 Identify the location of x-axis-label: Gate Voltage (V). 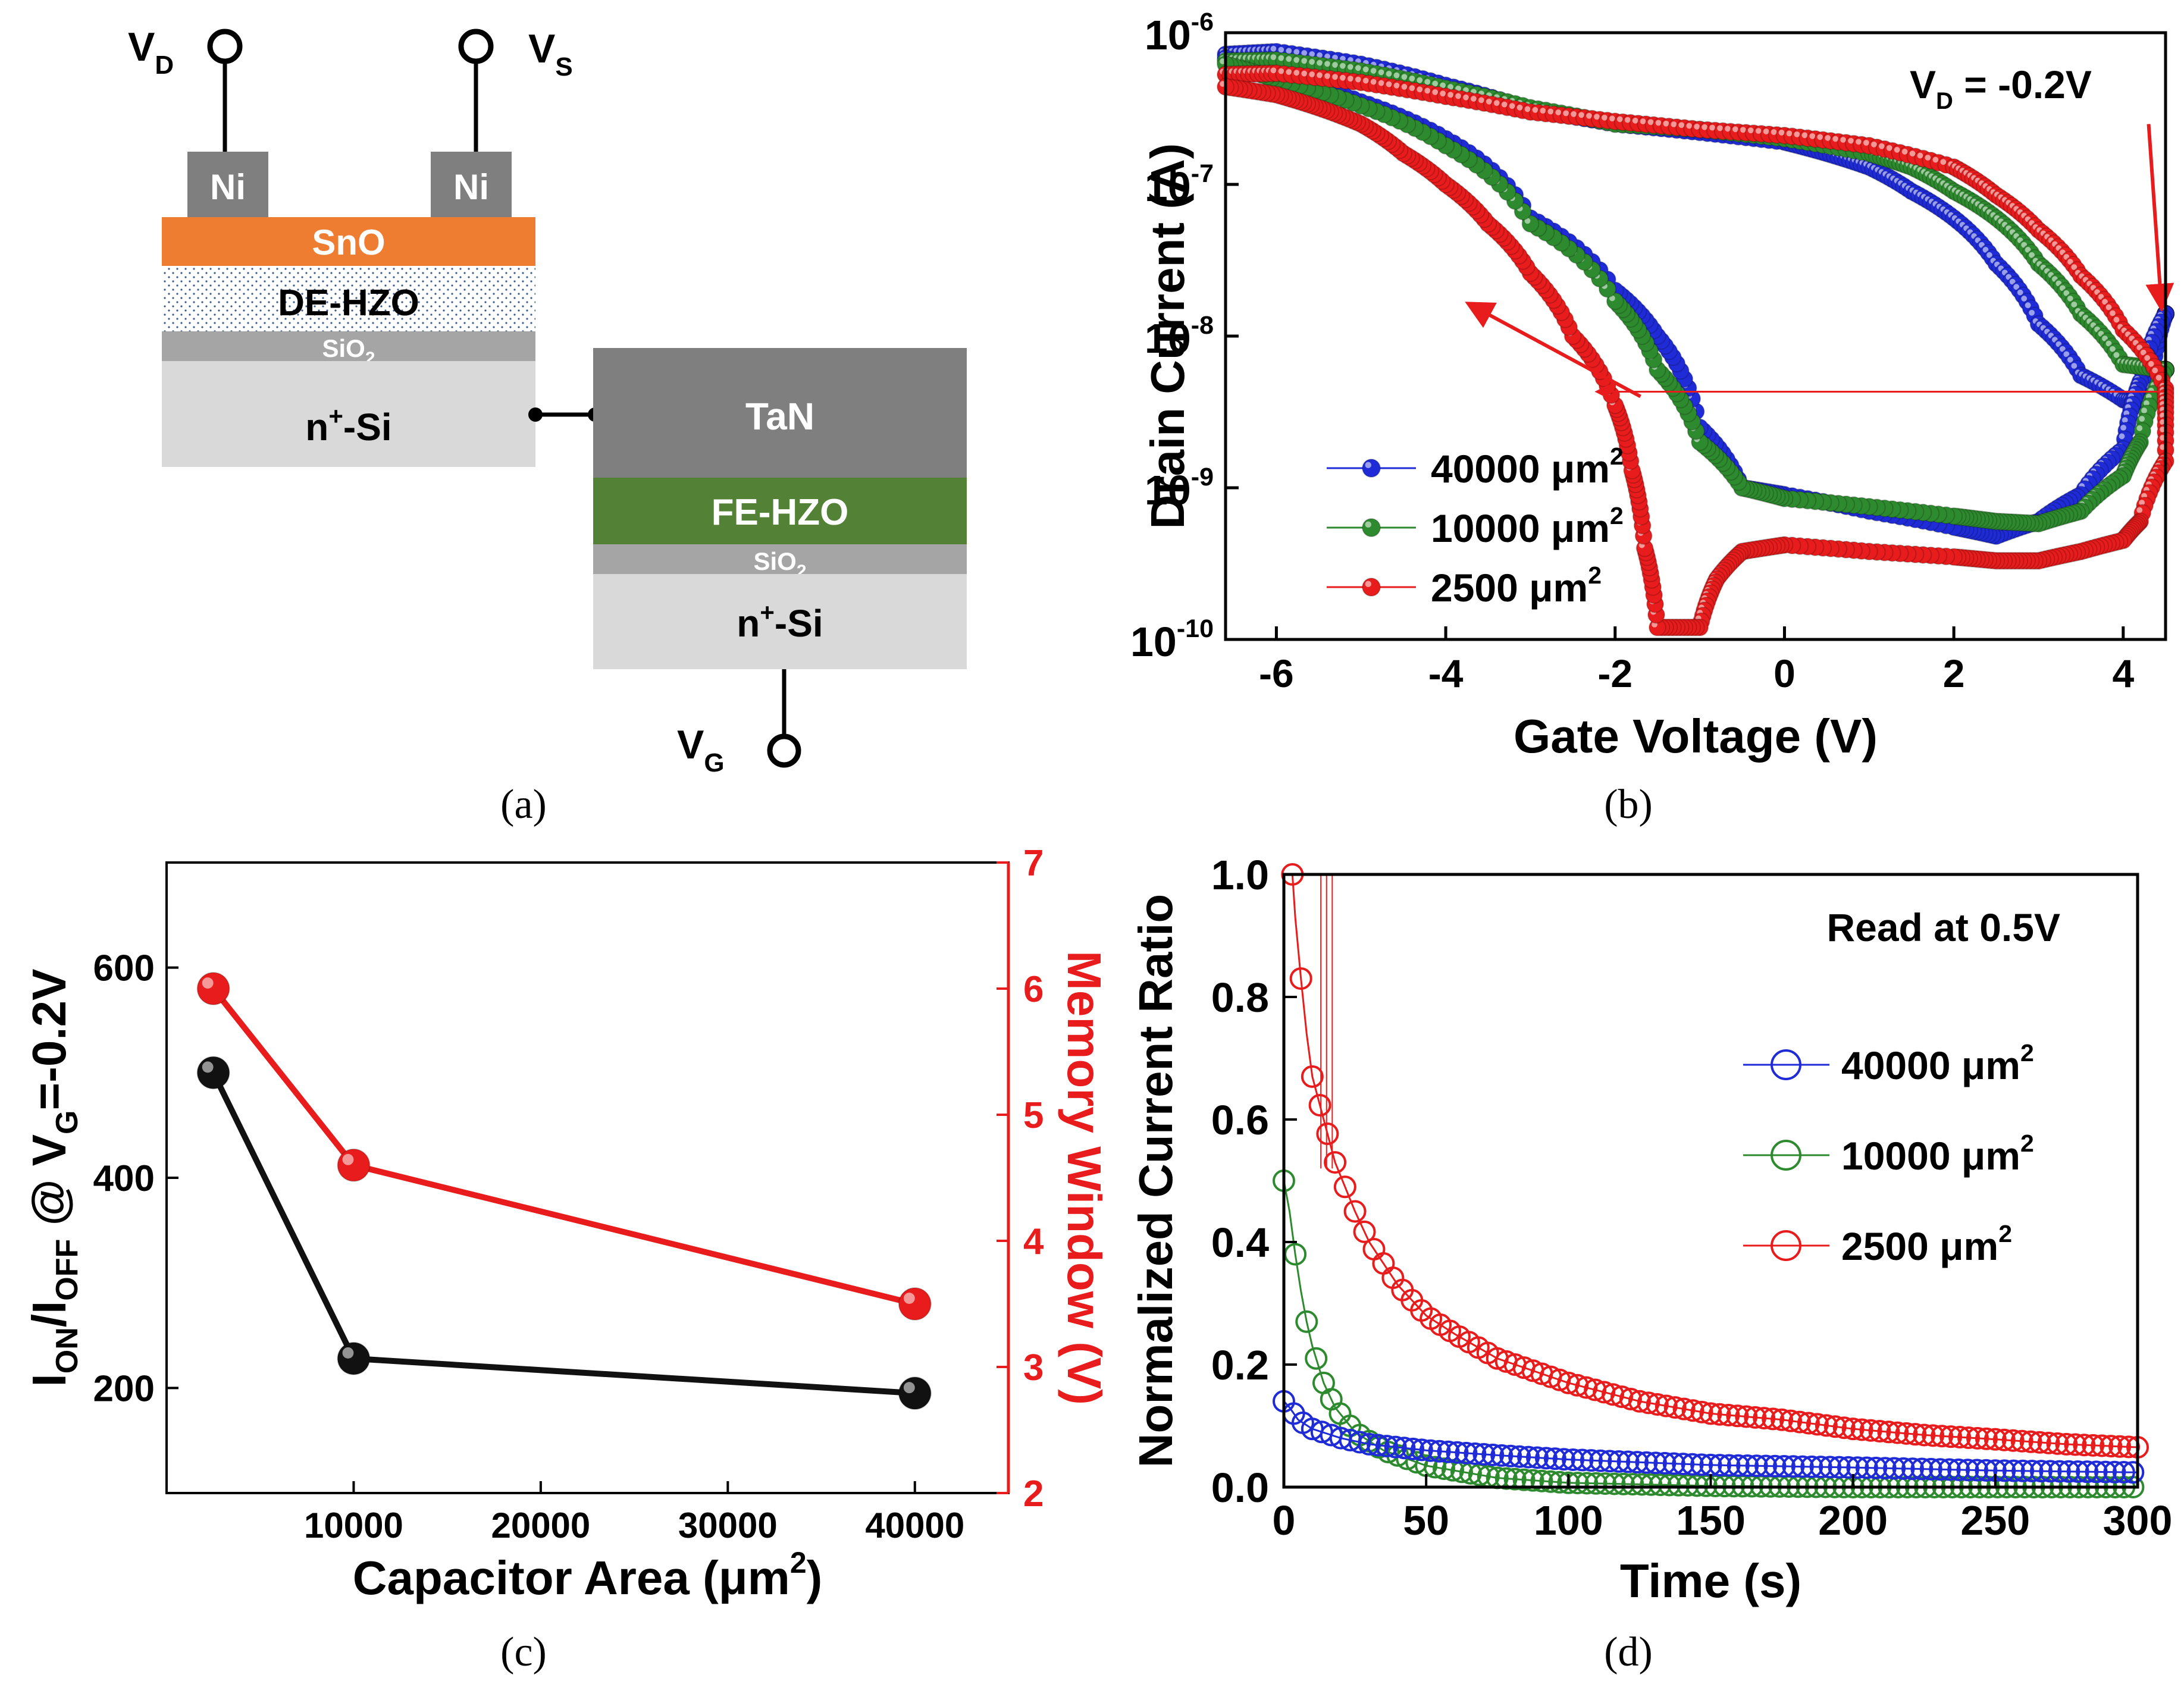
(1696, 736).